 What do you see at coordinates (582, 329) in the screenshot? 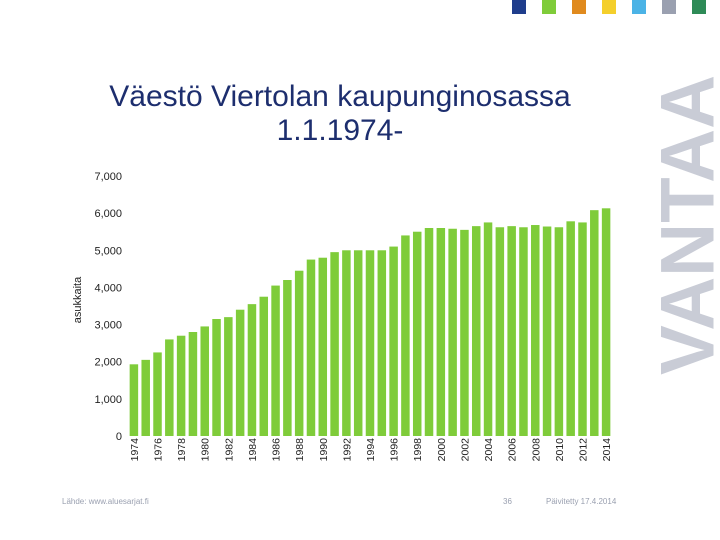
I see `bar-2012` at bounding box center [582, 329].